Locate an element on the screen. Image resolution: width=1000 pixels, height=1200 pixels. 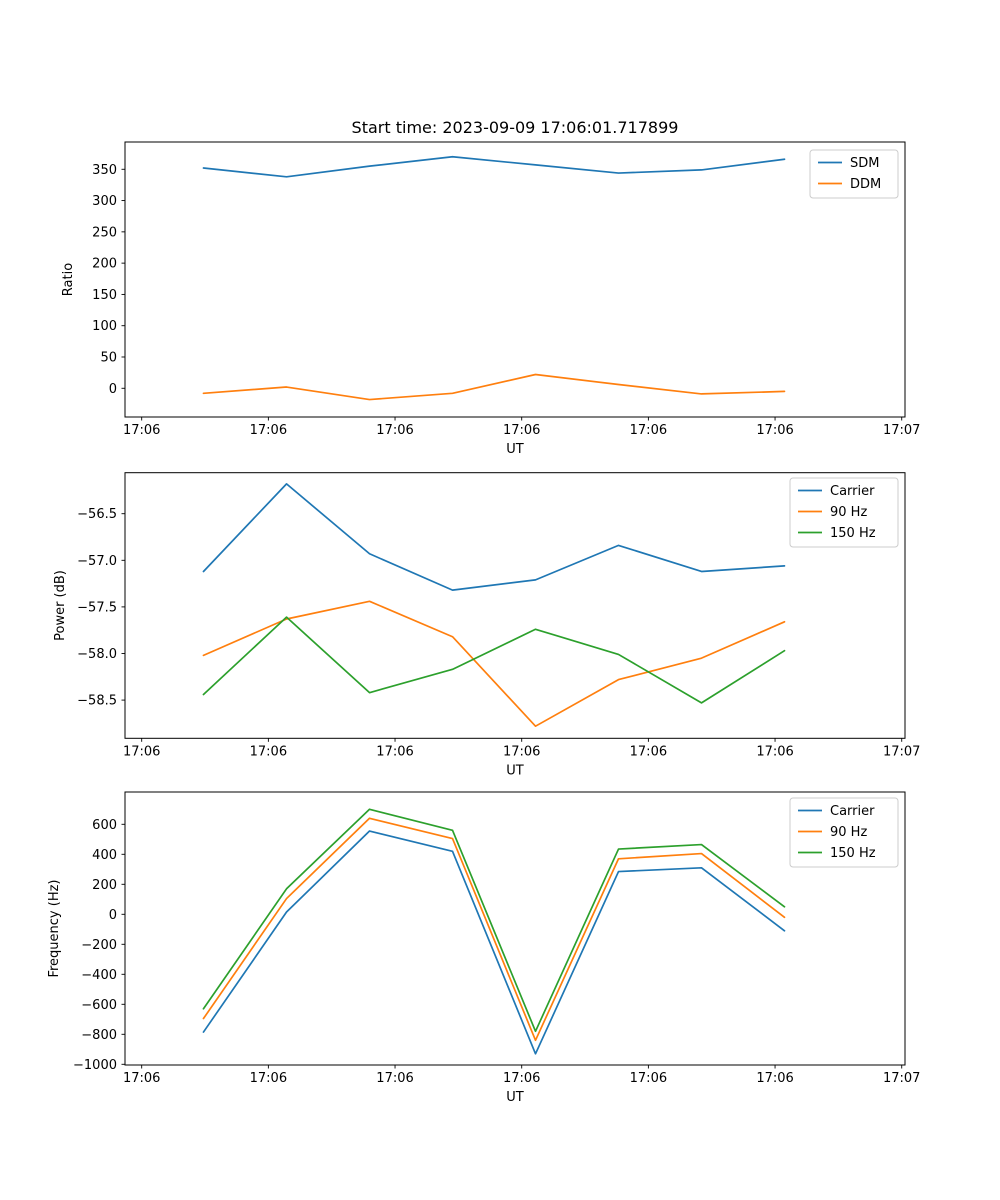
y-tick-label: −200 is located at coordinates (99, 945).